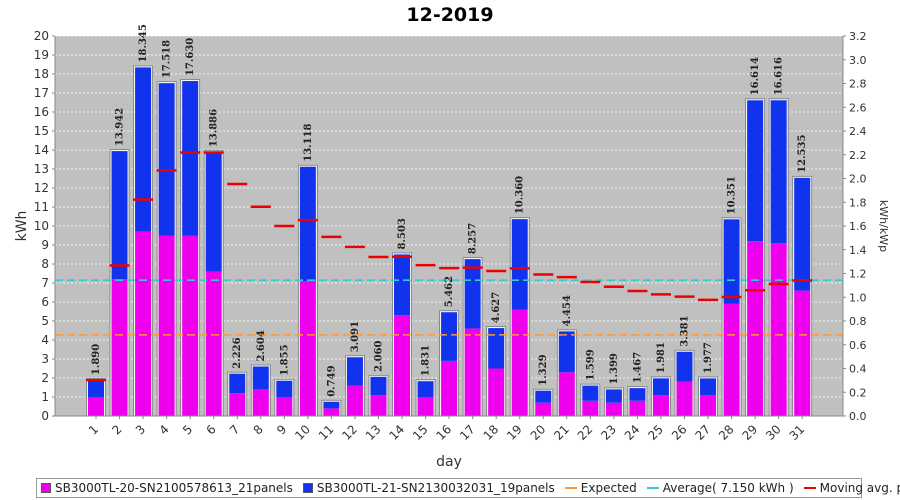 This screenshot has height=500, width=900. Describe the element at coordinates (858, 250) in the screenshot. I see `right-tick-label-1.4: 1.4` at that location.